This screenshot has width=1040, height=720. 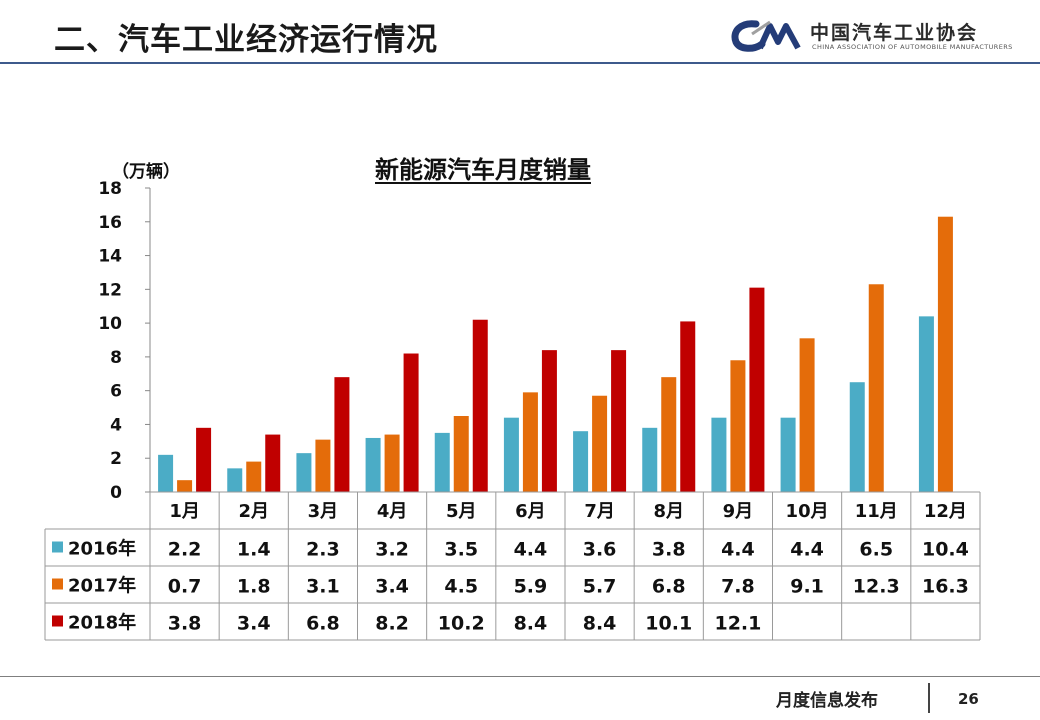 I want to click on data-label: 3.6, so click(x=600, y=550).